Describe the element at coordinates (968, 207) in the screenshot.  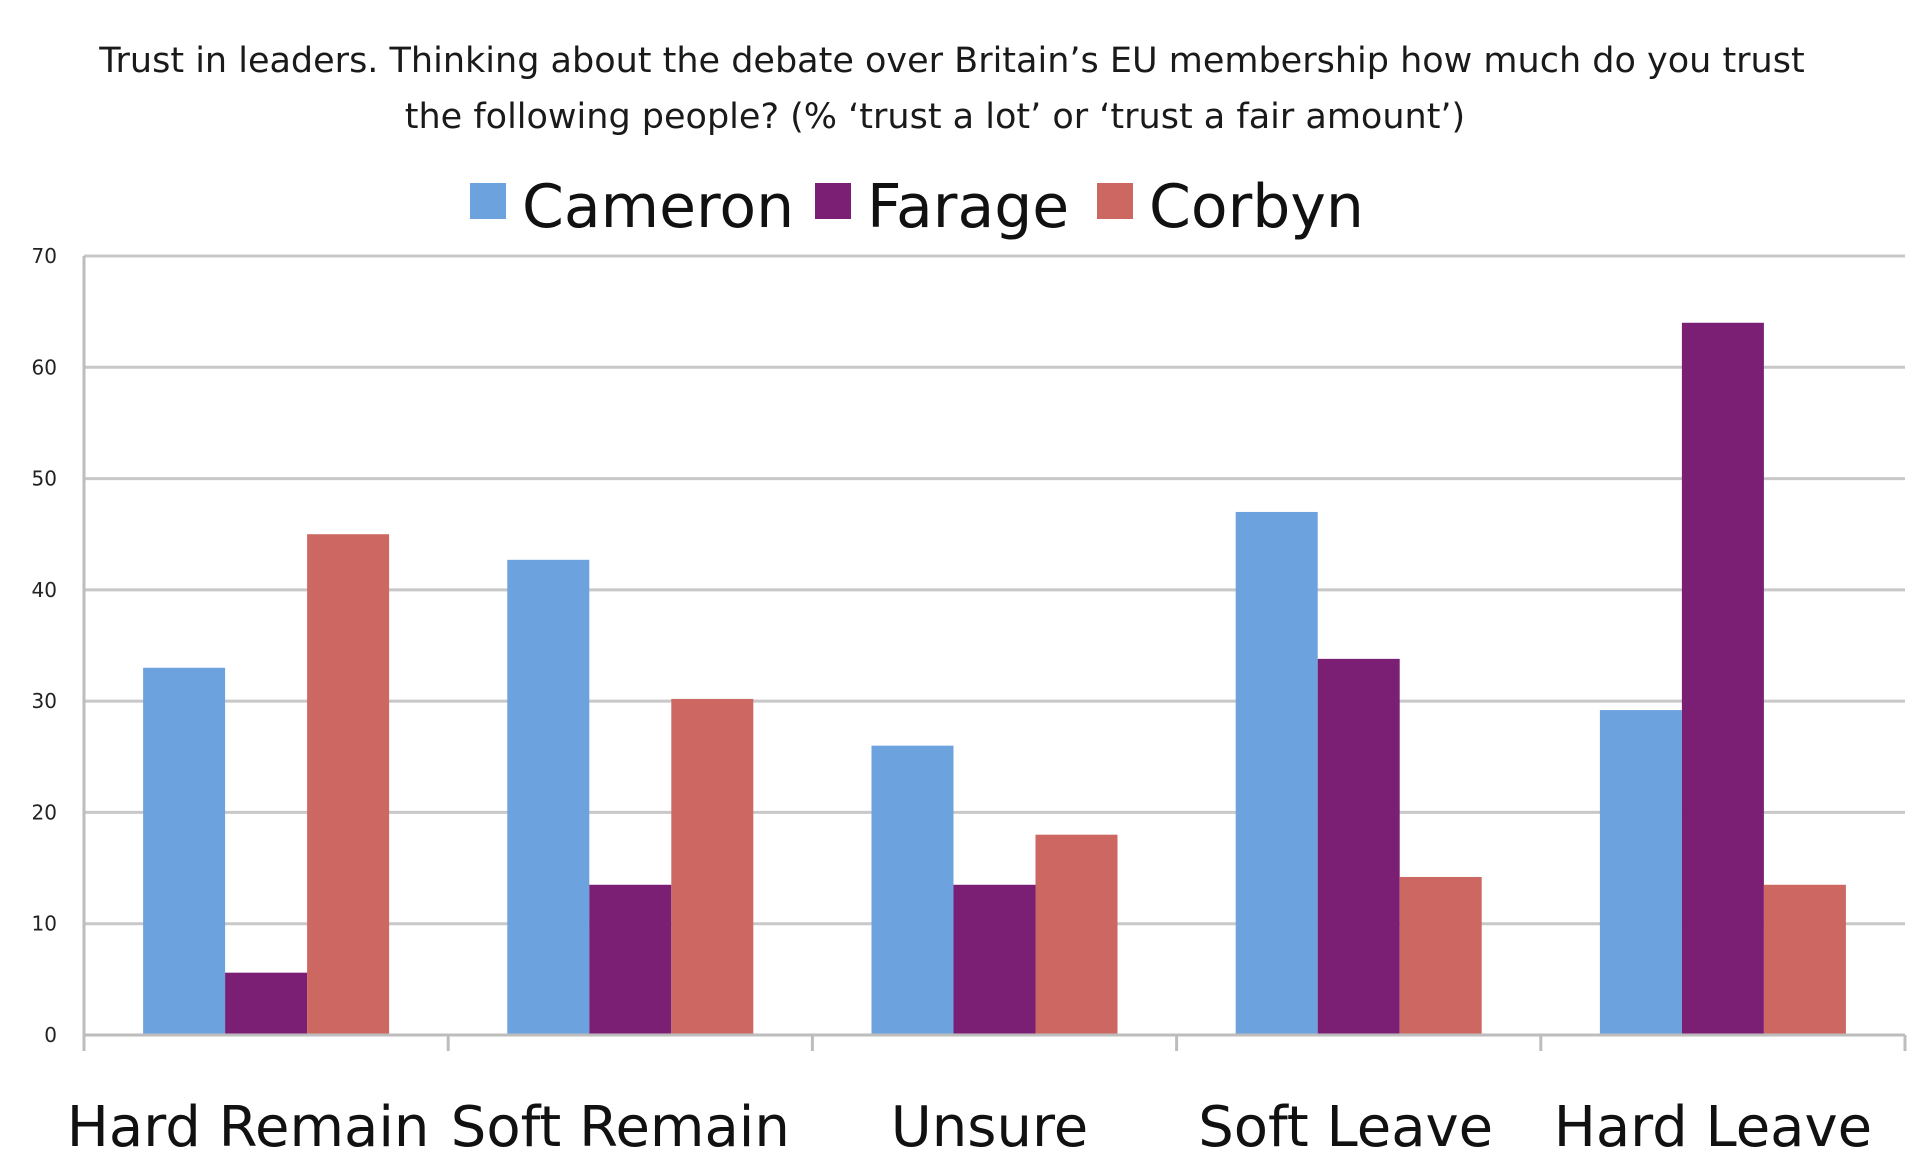
I see `legend-label-farage: Farage` at that location.